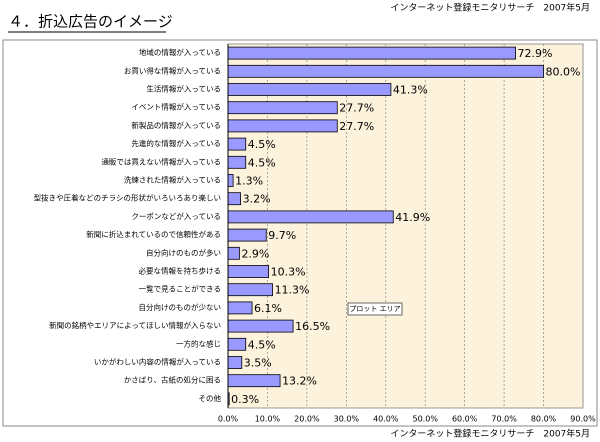 The height and width of the screenshot is (442, 600). What do you see at coordinates (347, 419) in the screenshot?
I see `x-tick-label: 30.0%` at bounding box center [347, 419].